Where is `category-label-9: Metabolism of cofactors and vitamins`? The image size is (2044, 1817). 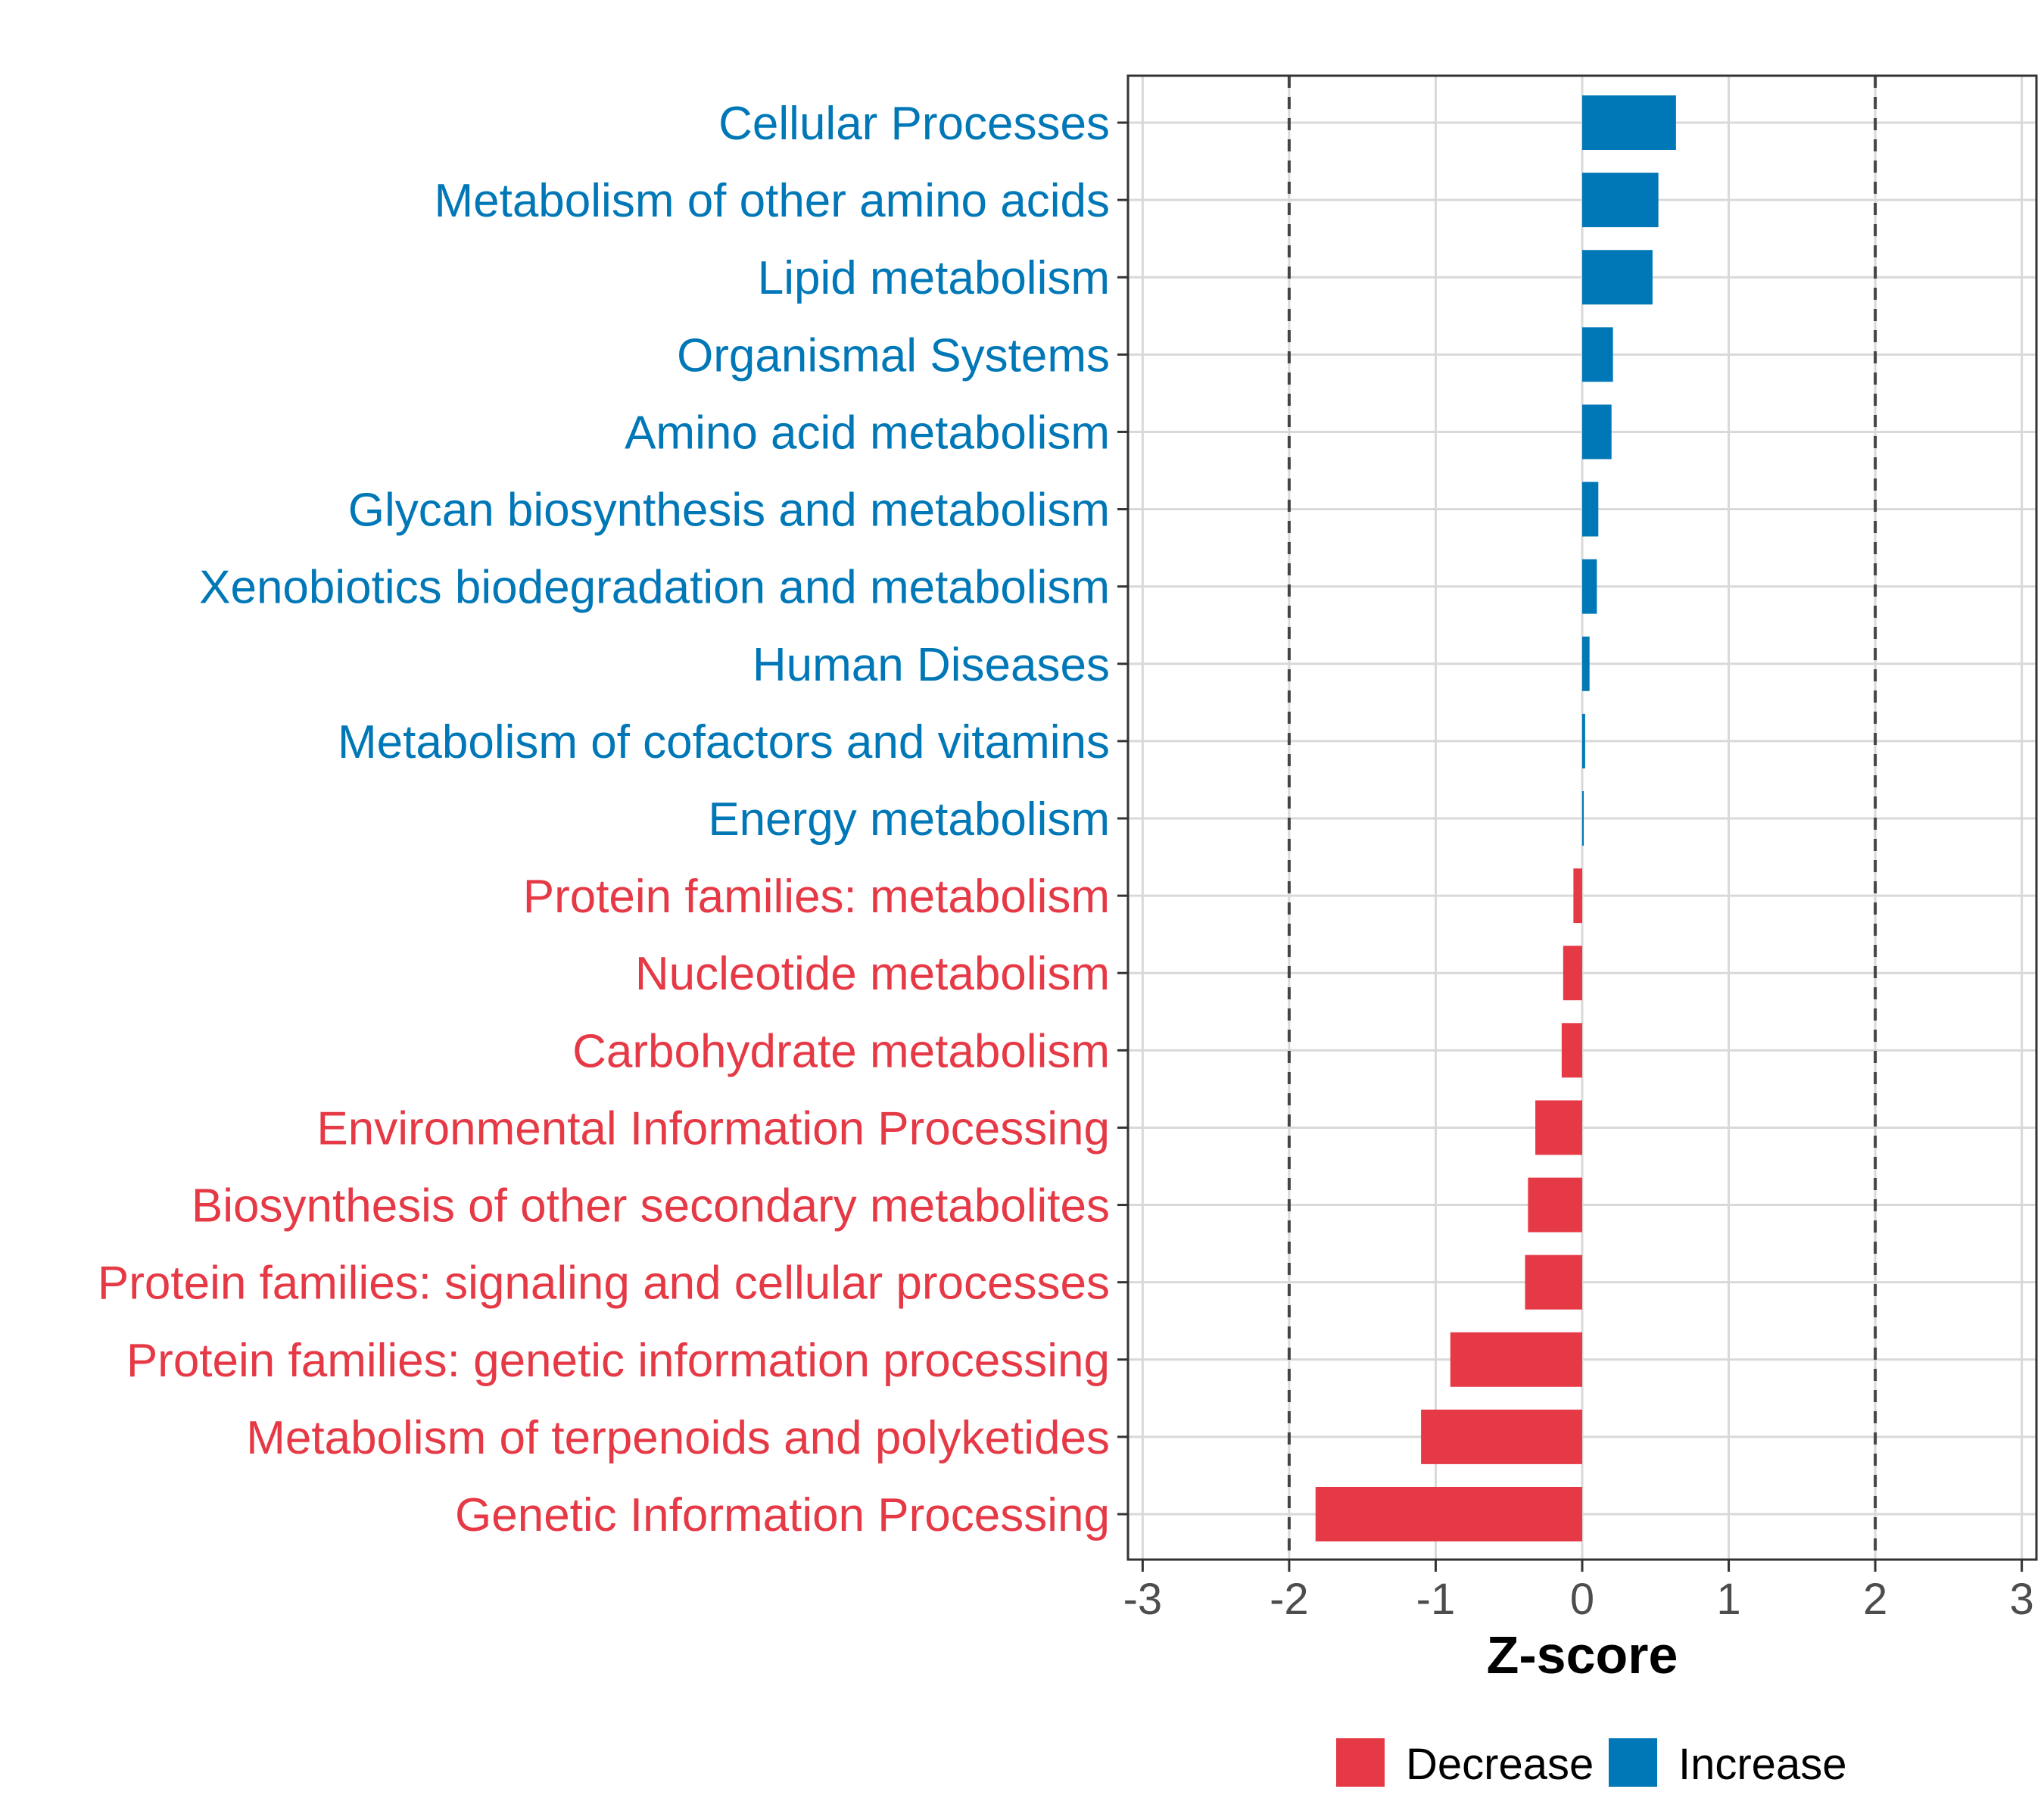 category-label-9: Metabolism of cofactors and vitamins is located at coordinates (724, 742).